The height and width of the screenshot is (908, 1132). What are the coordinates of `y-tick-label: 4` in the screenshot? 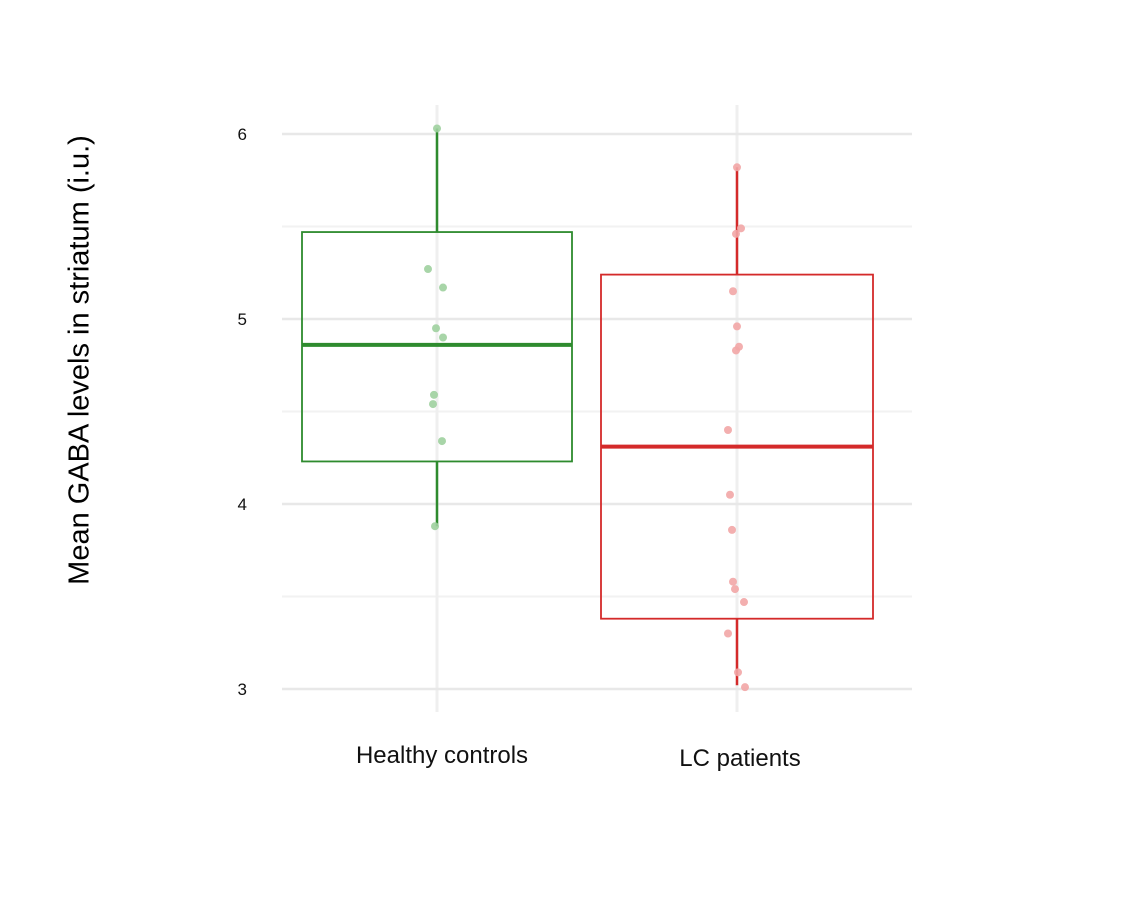 It's located at (242, 504).